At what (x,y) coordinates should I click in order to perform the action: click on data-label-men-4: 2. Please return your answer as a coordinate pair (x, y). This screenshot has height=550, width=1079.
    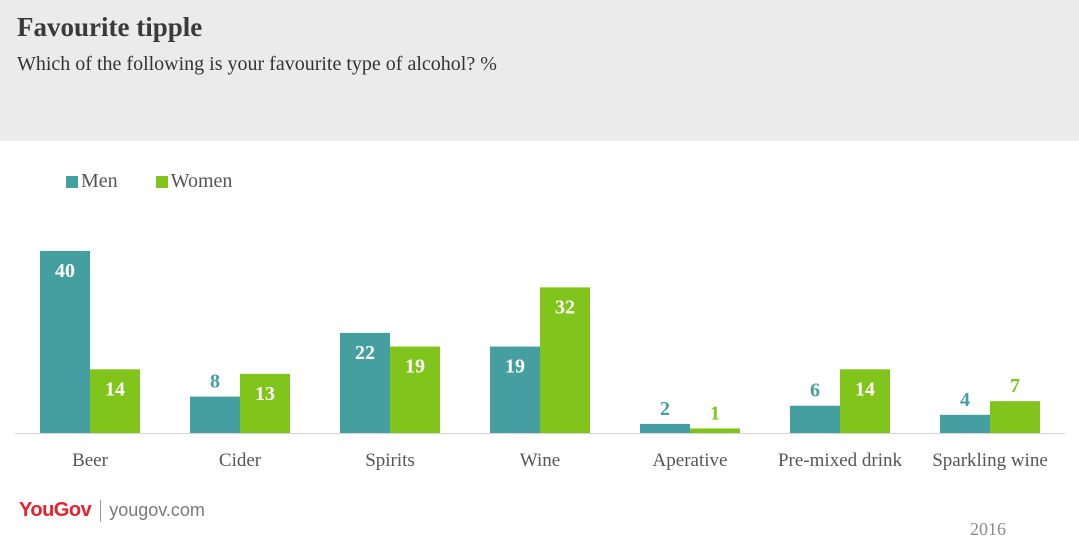
    Looking at the image, I should click on (665, 409).